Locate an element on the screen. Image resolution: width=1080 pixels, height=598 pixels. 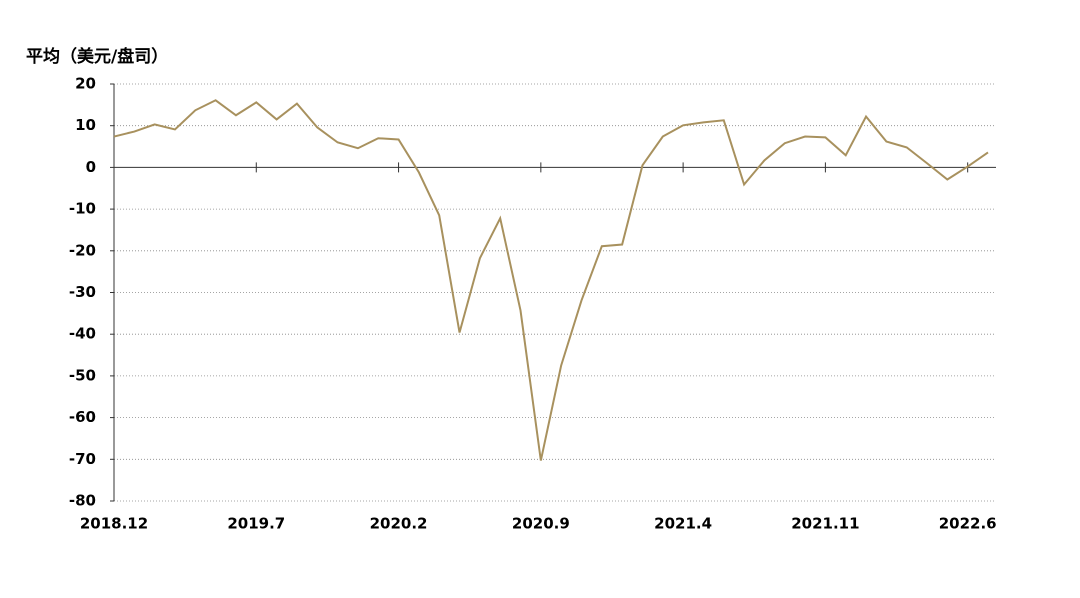
x-tick-label: 2020.2 is located at coordinates (399, 524).